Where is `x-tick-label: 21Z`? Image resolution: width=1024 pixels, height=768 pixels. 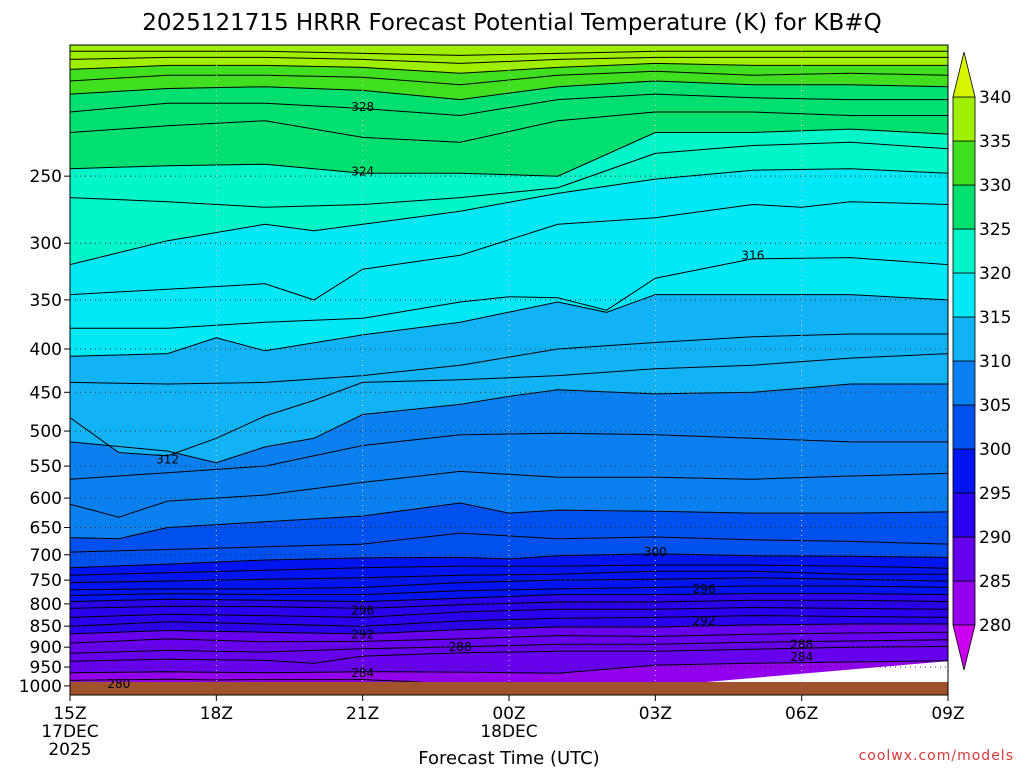 x-tick-label: 21Z is located at coordinates (362, 714).